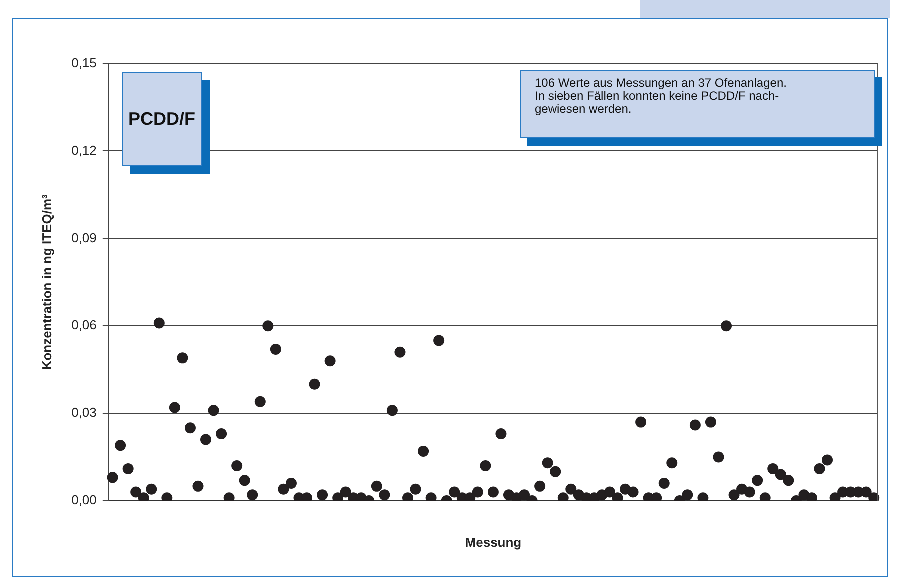 Image resolution: width=901 pixels, height=579 pixels. What do you see at coordinates (84, 412) in the screenshot?
I see `y-tick-label: 0,03` at bounding box center [84, 412].